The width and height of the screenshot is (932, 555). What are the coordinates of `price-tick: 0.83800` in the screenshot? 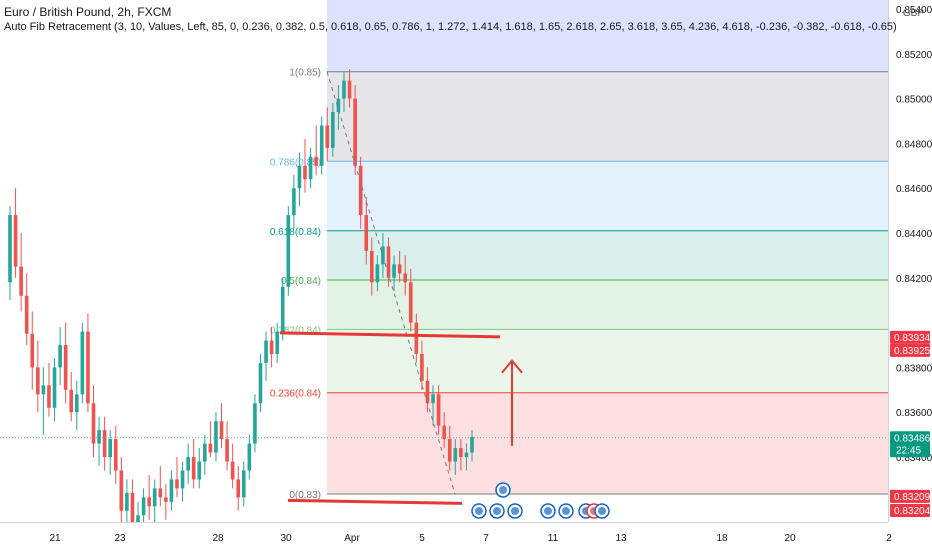 It's located at (914, 368).